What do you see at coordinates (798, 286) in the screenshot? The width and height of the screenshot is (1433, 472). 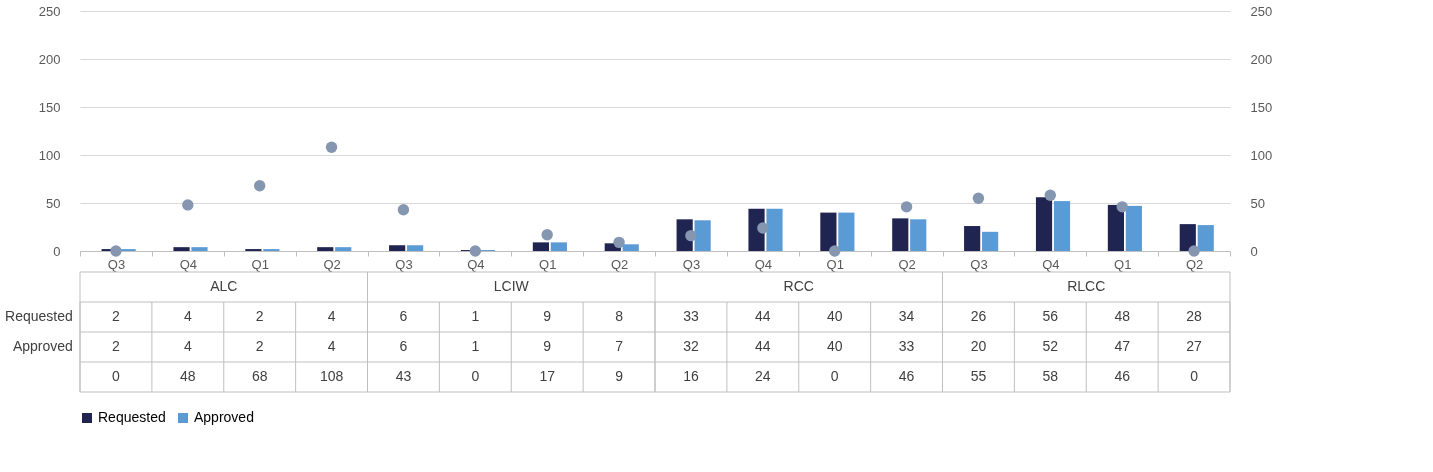 I see `text: RCC` at bounding box center [798, 286].